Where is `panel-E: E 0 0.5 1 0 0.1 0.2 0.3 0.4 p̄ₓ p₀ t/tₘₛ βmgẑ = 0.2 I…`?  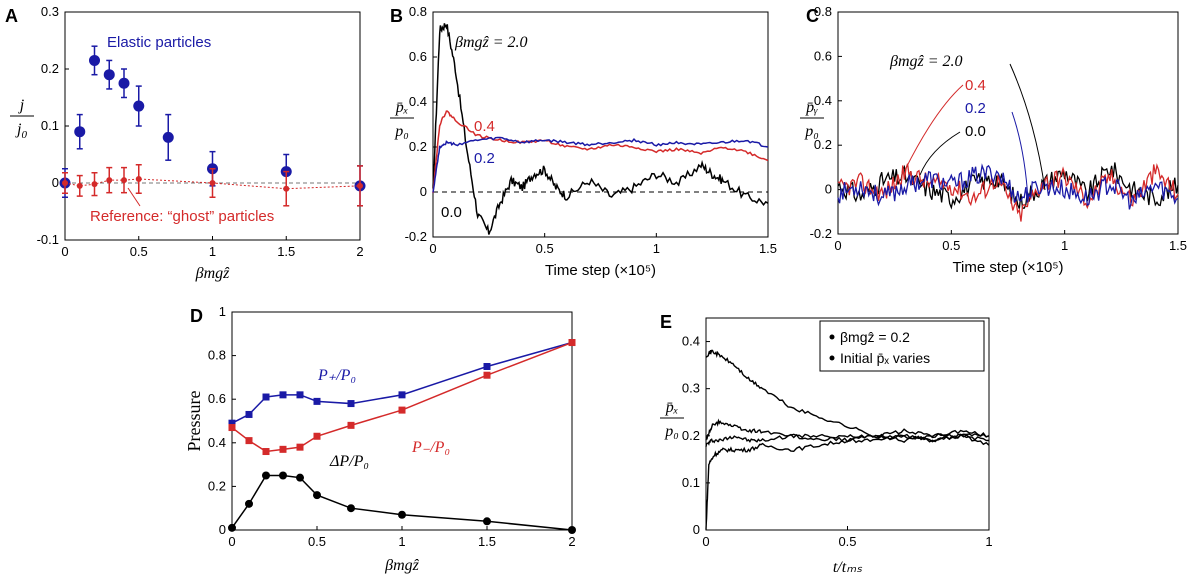
panel-E: E 0 0.5 1 0 0.1 0.2 0.3 0.4 p̄ₓ p₀ t/tₘₛ βmgẑ = 0.2 I… is located at coordinates (826, 444).